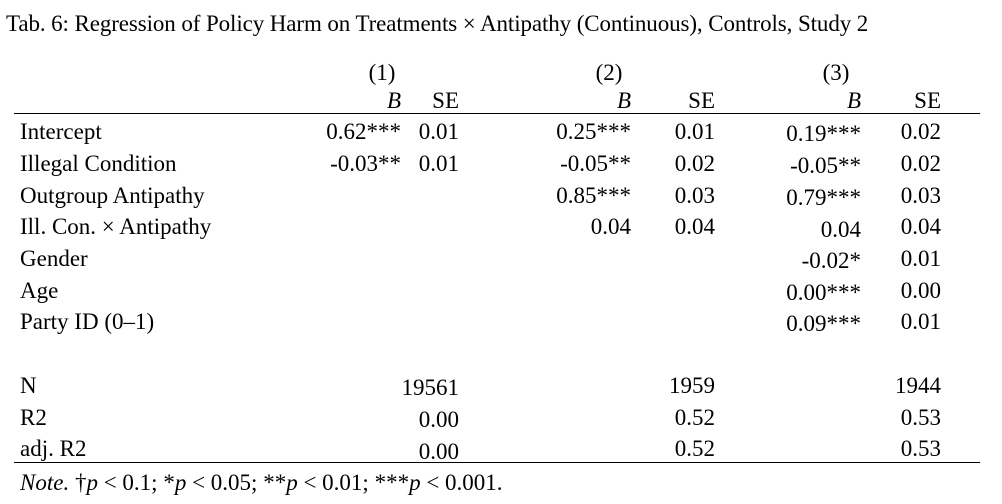 The image size is (1002, 504). Describe the element at coordinates (363, 131) in the screenshot. I see `coef-cell: 0.62***` at that location.